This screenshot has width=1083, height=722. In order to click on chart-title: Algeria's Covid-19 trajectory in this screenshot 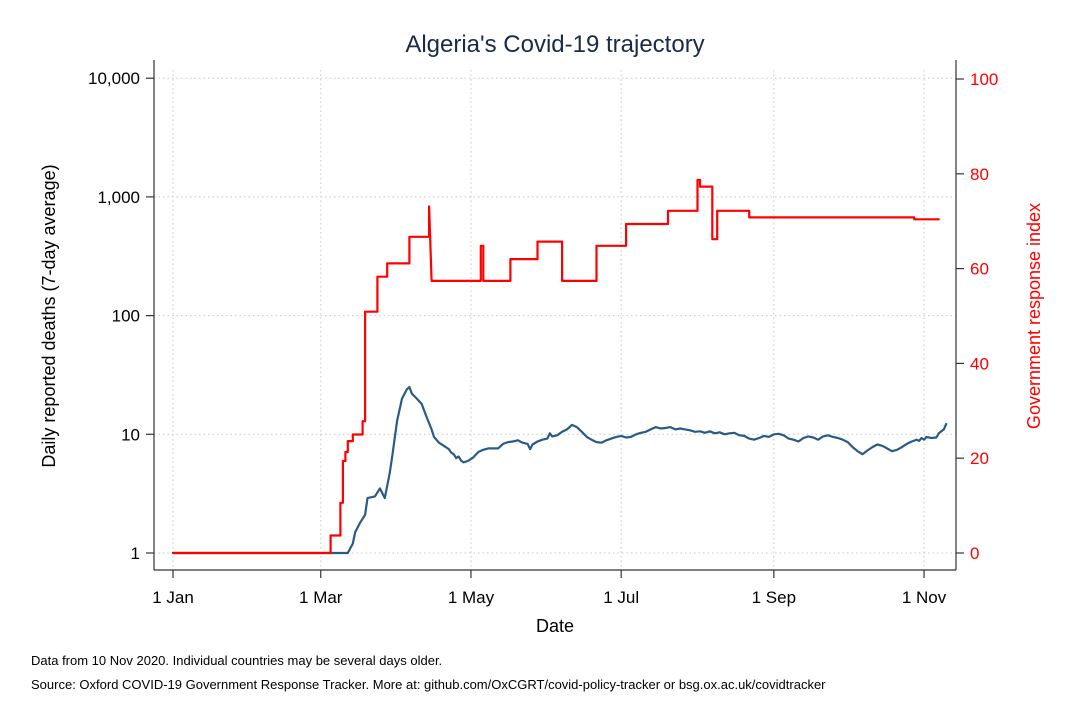, I will do `click(554, 44)`.